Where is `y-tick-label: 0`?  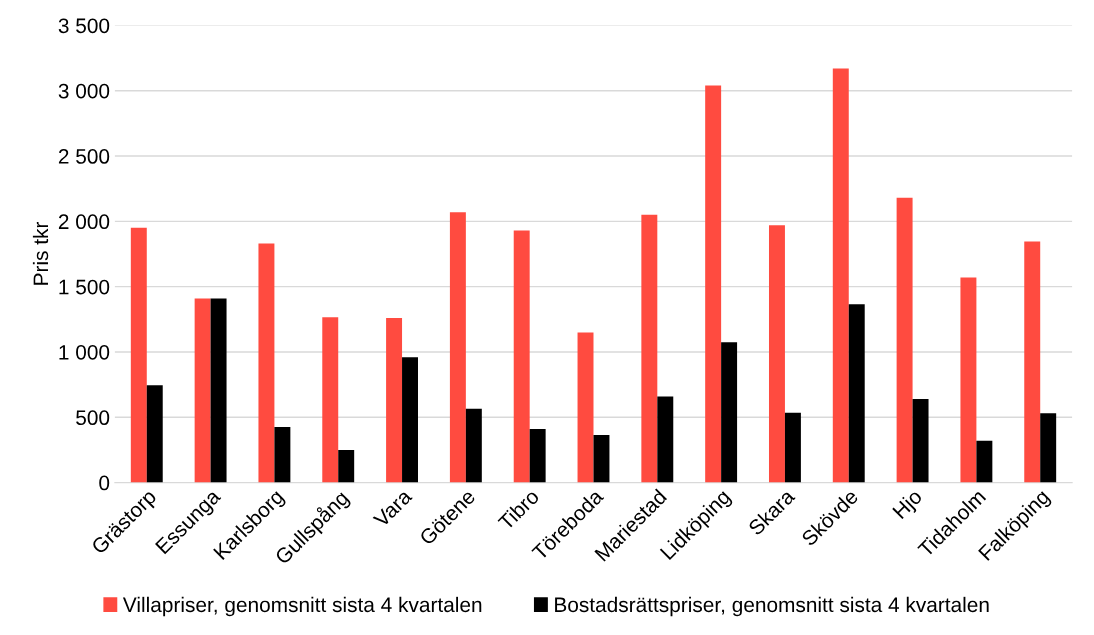
y-tick-label: 0 is located at coordinates (104, 483).